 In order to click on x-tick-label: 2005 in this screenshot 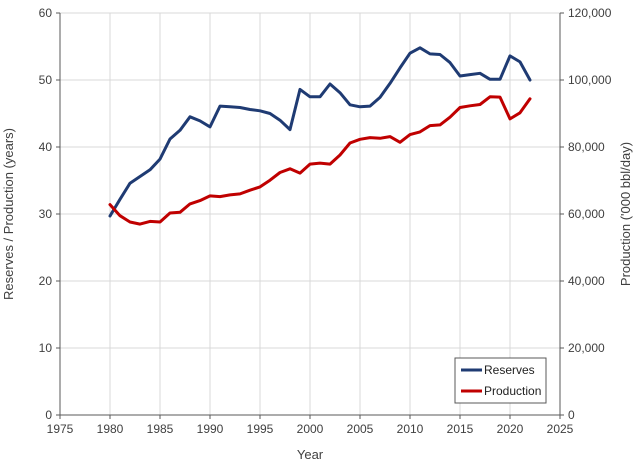, I will do `click(360, 429)`.